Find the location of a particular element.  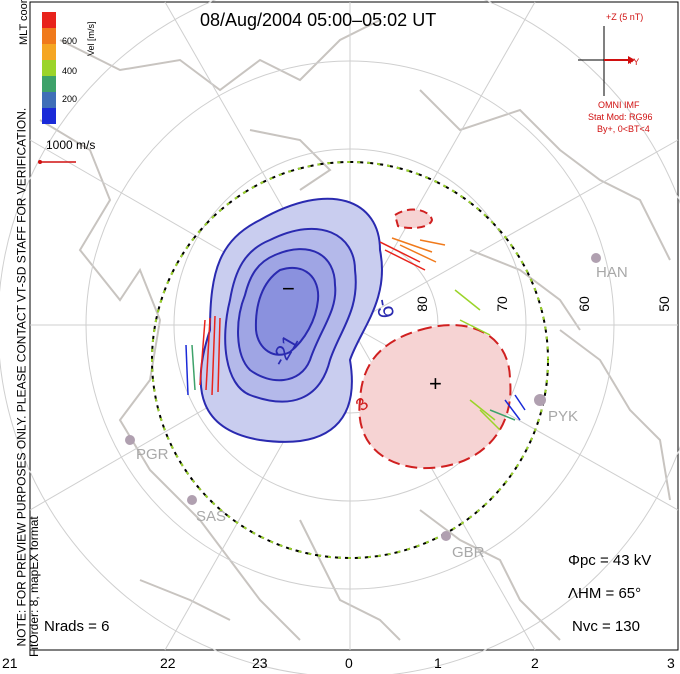

velocity-vectors is located at coordinates (355, 334).